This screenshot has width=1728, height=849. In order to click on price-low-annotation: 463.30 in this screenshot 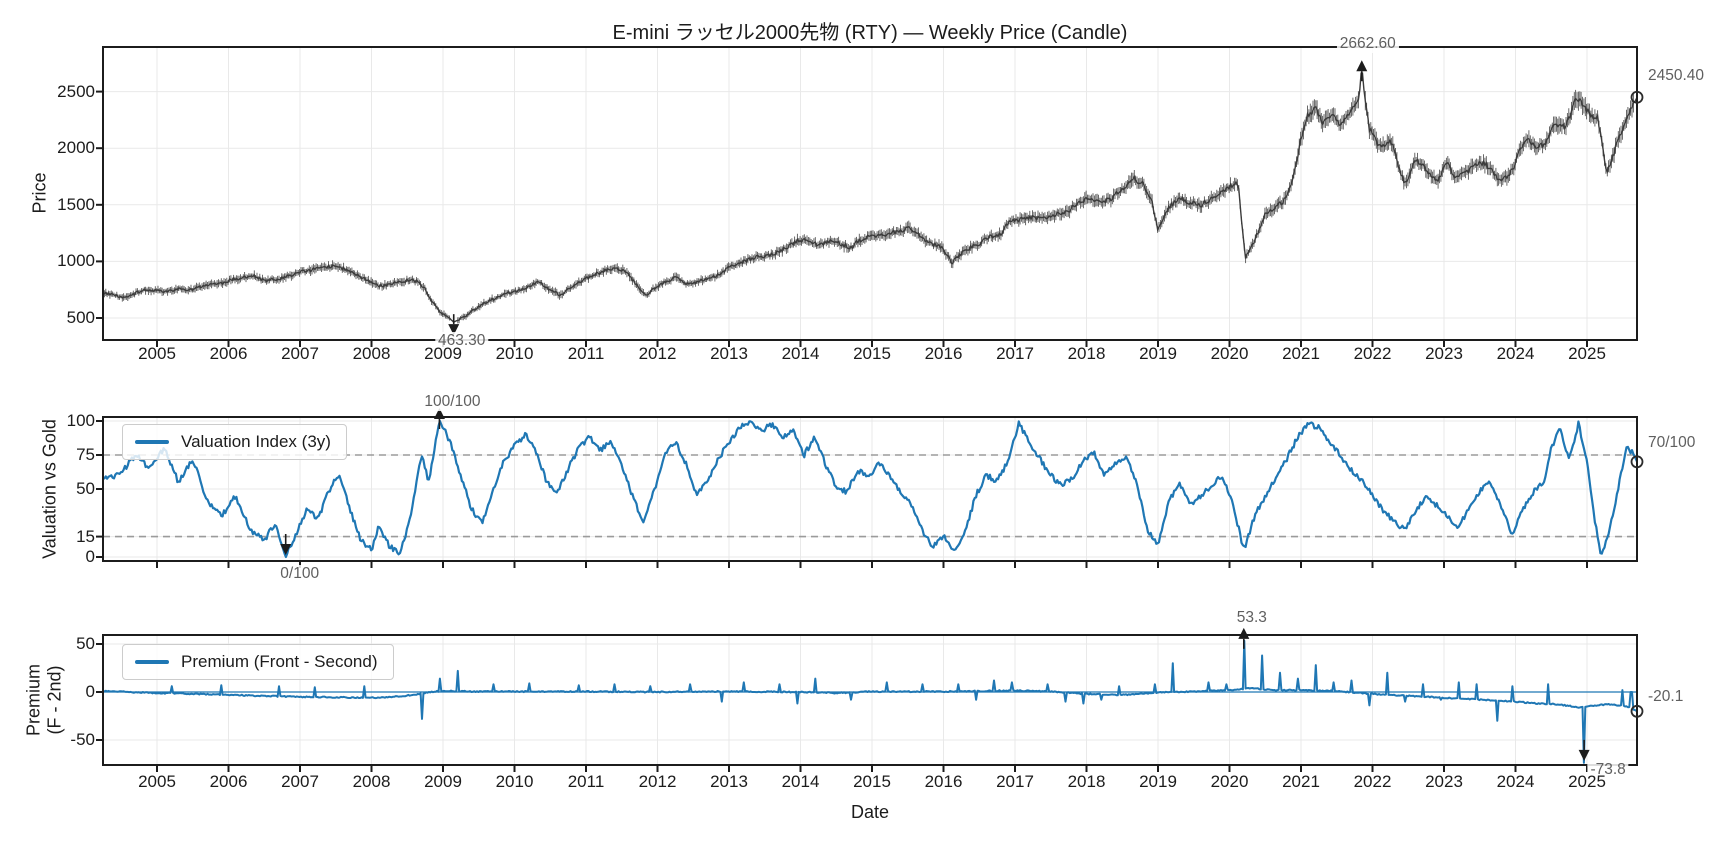, I will do `click(462, 341)`.